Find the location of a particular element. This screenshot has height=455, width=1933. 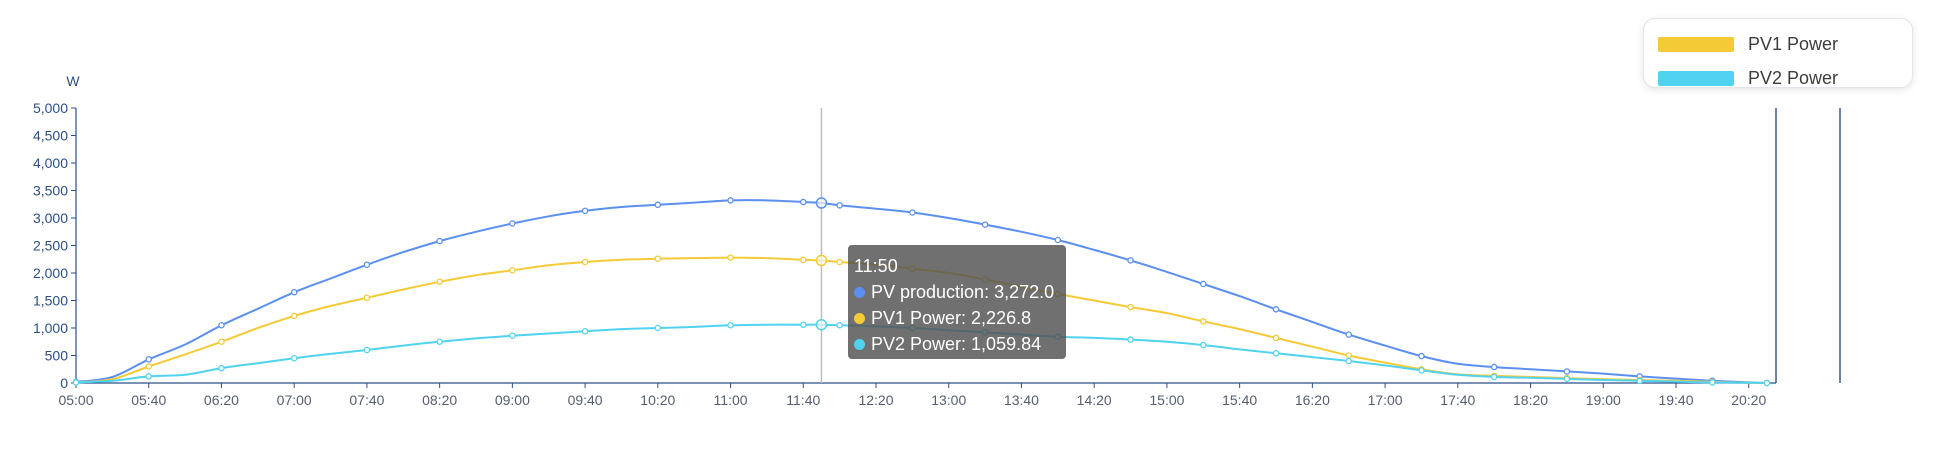

x-tick-label: 12:20 is located at coordinates (875, 400).